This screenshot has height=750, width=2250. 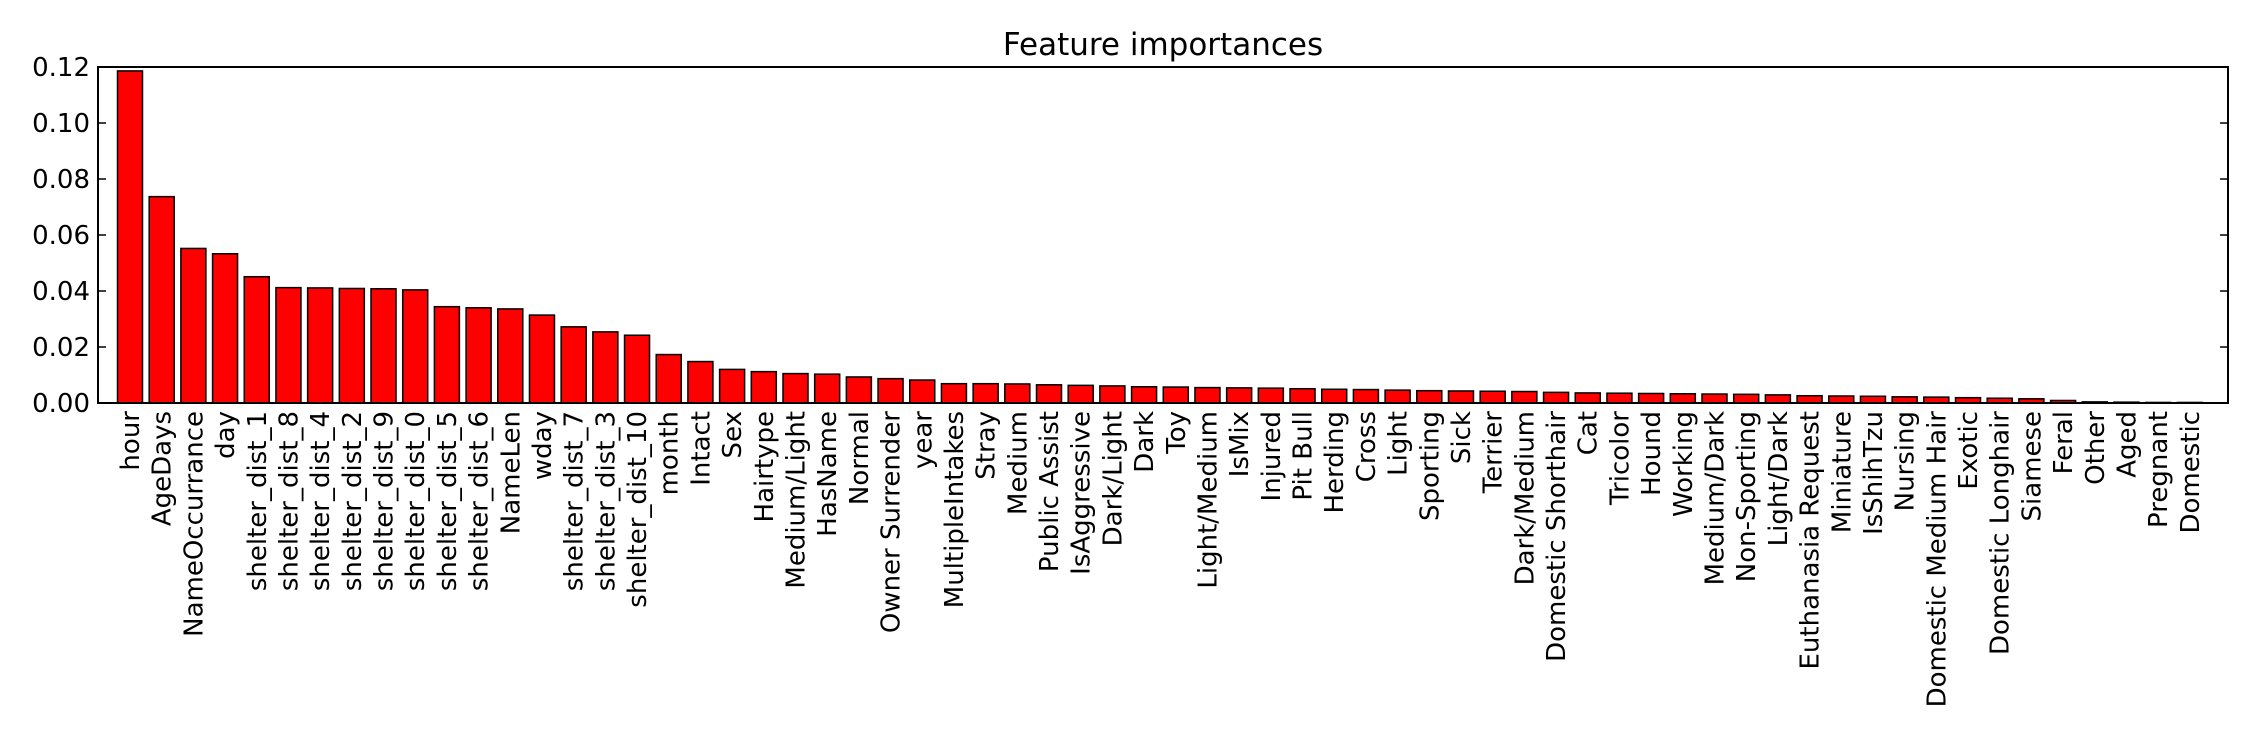 I want to click on x-tick-label: Terrier, so click(x=1494, y=453).